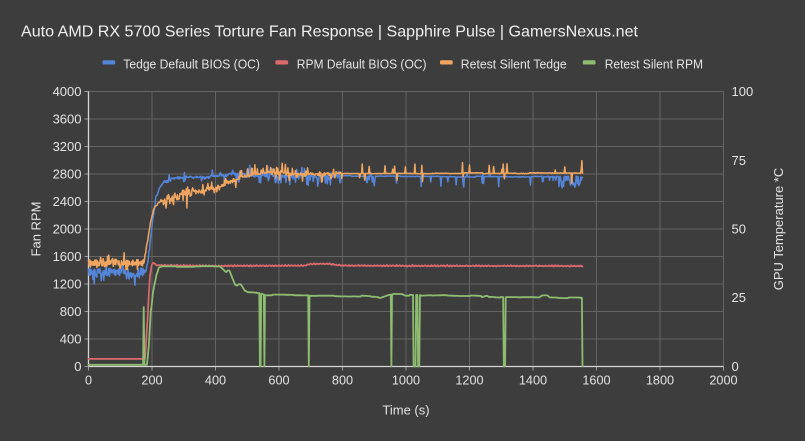 This screenshot has height=441, width=805. What do you see at coordinates (405, 409) in the screenshot?
I see `svg-text: Time (s)` at bounding box center [405, 409].